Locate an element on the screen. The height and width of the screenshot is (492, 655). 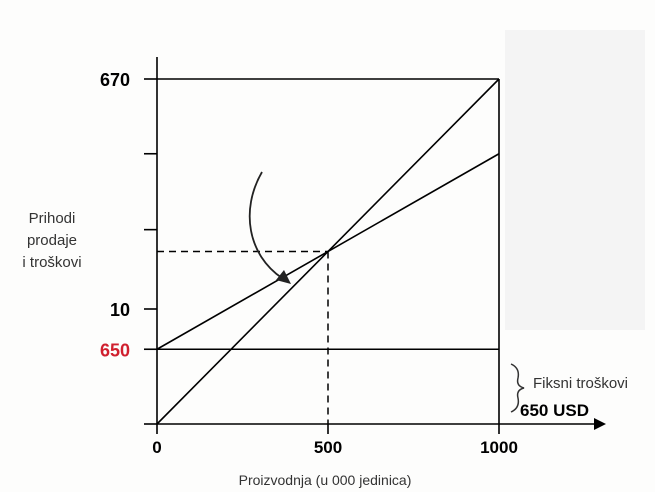
background-texture is located at coordinates (575, 180).